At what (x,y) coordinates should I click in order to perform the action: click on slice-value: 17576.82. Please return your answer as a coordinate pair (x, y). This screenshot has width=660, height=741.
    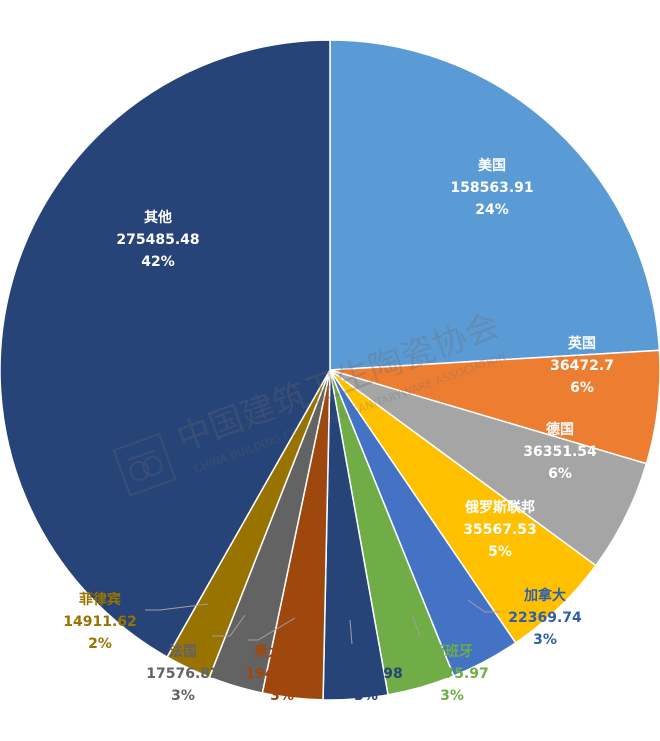
    Looking at the image, I should click on (183, 674).